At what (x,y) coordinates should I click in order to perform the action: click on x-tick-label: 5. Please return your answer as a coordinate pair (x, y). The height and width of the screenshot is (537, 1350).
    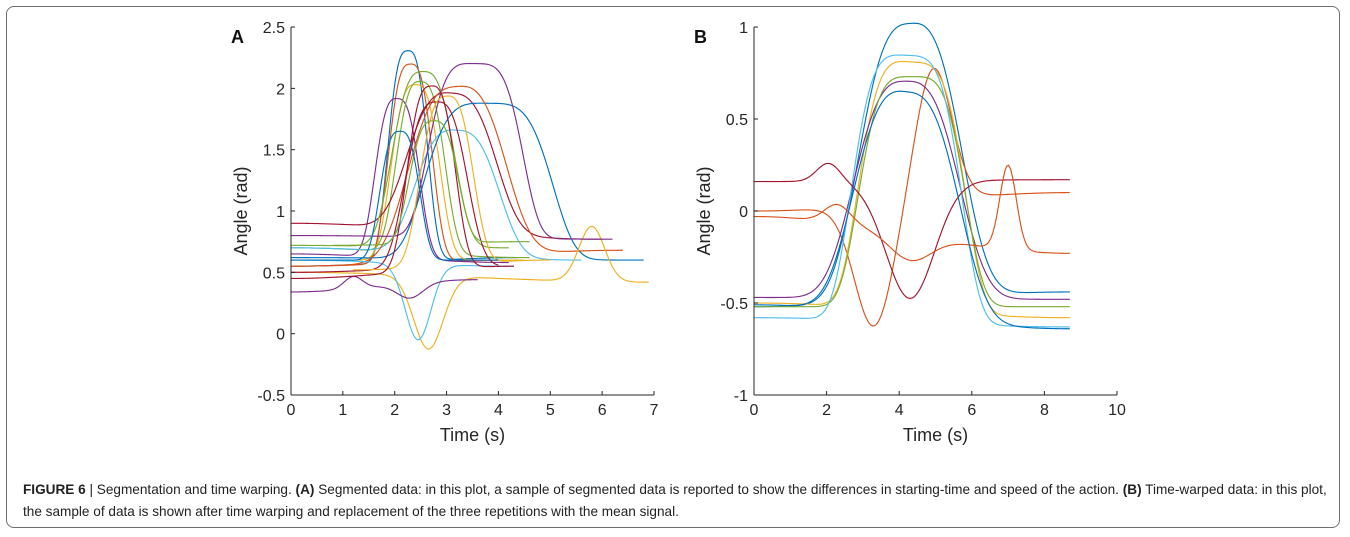
    Looking at the image, I should click on (550, 410).